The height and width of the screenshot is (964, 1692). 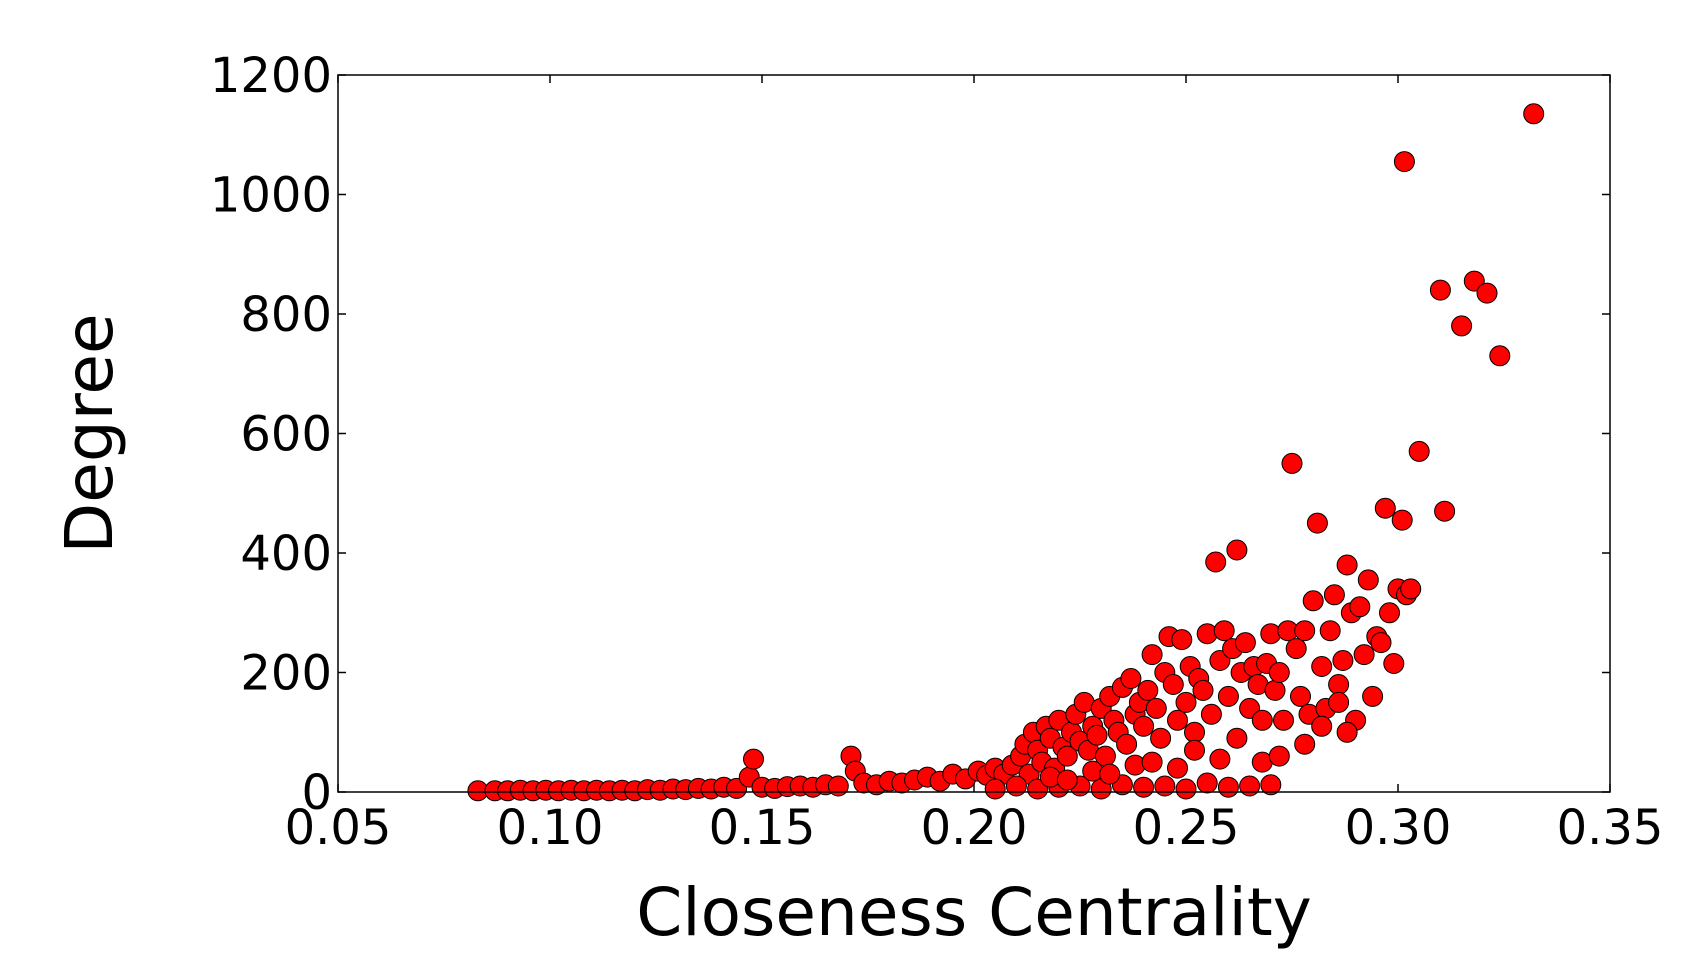 I want to click on y-tick-label: 400, so click(x=286, y=554).